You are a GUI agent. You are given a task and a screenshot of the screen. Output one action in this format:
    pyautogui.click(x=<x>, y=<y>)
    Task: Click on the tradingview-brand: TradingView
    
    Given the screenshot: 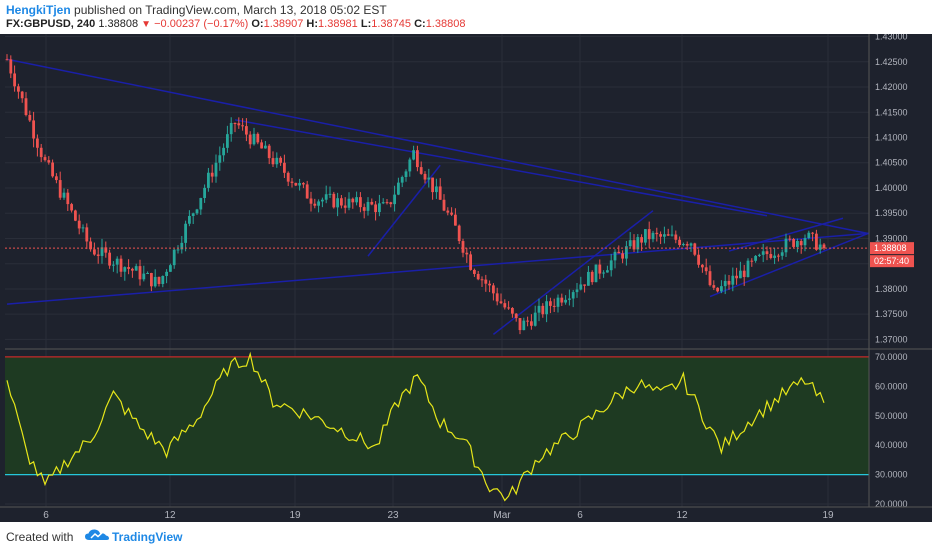 What is the action you would take?
    pyautogui.click(x=147, y=537)
    